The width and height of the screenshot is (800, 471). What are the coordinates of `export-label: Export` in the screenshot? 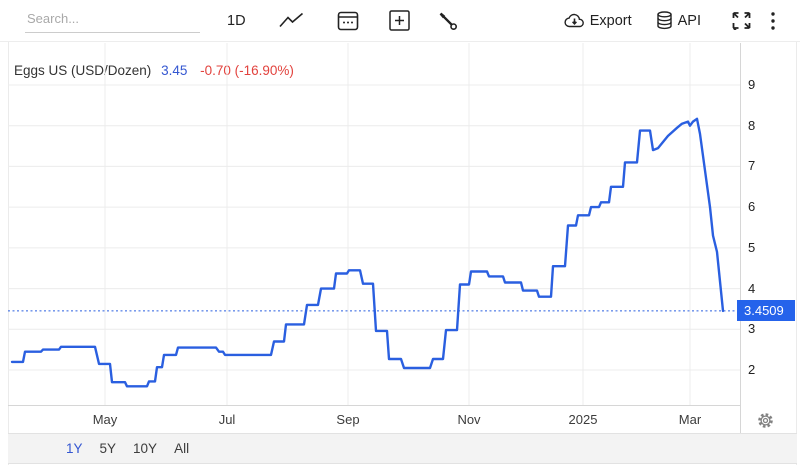 It's located at (610, 20).